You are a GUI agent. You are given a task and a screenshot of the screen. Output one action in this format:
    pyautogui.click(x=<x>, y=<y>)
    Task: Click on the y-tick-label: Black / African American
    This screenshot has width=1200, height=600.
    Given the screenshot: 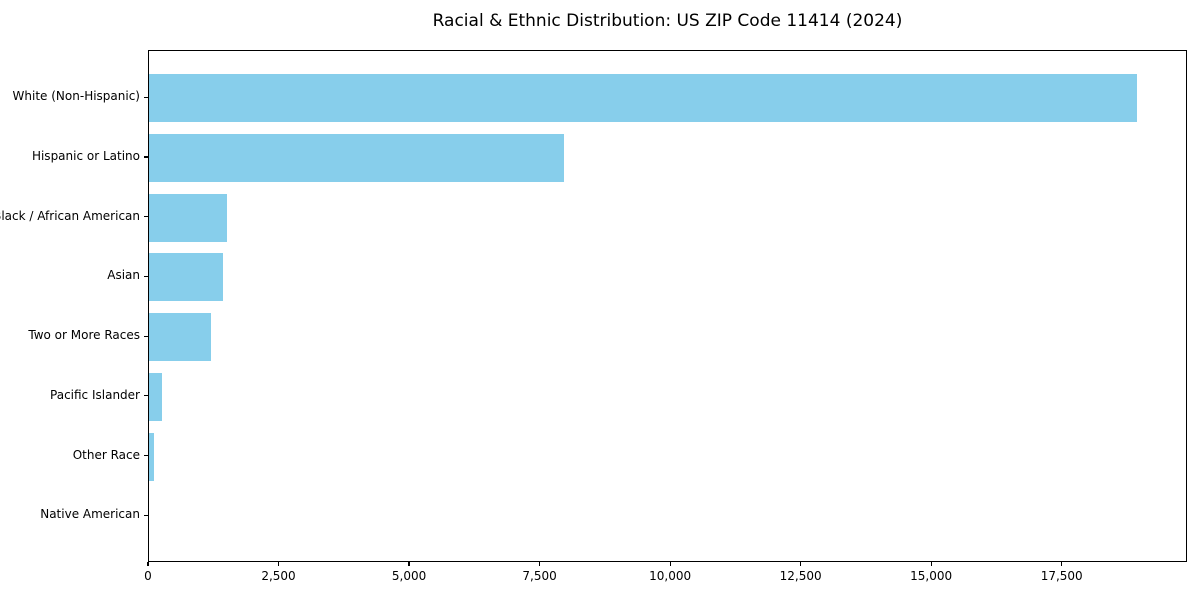 What is the action you would take?
    pyautogui.click(x=70, y=215)
    